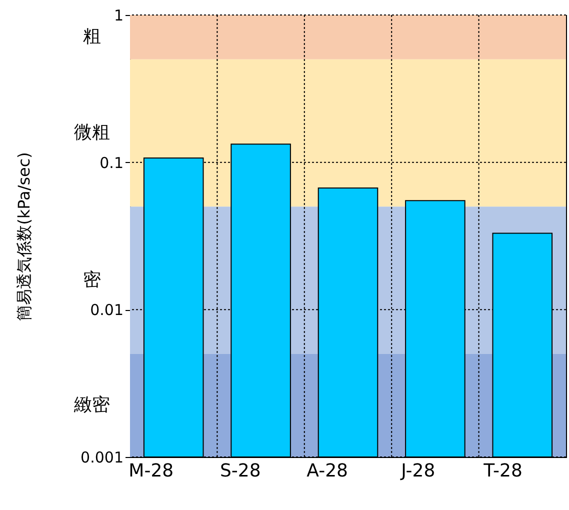  What do you see at coordinates (112, 163) in the screenshot?
I see `y-tick-label: 0.1` at bounding box center [112, 163].